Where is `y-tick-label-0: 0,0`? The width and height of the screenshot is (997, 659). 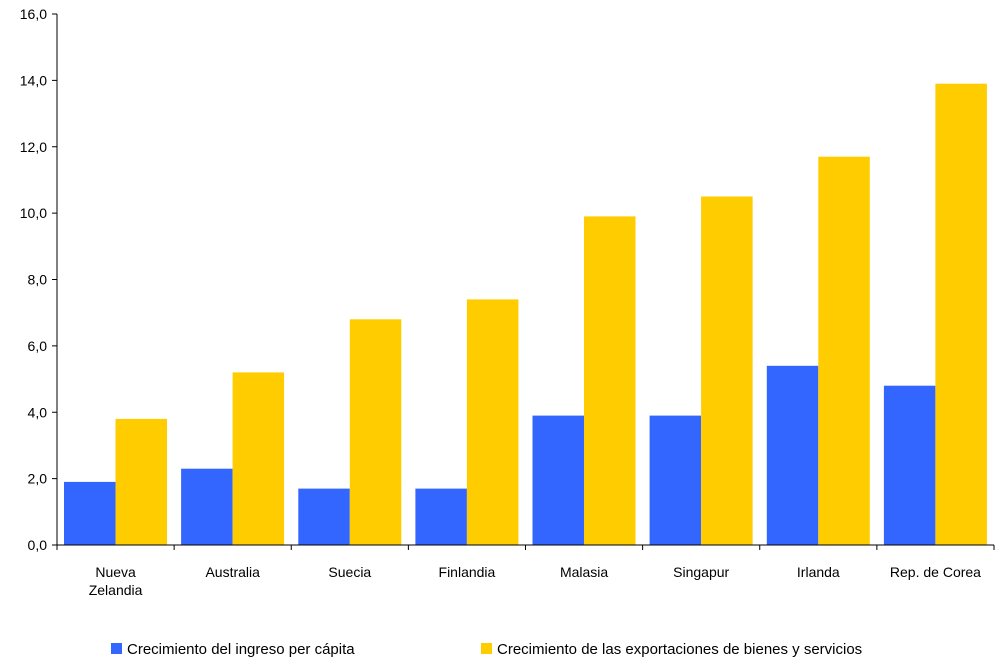
y-tick-label-0: 0,0 is located at coordinates (38, 545).